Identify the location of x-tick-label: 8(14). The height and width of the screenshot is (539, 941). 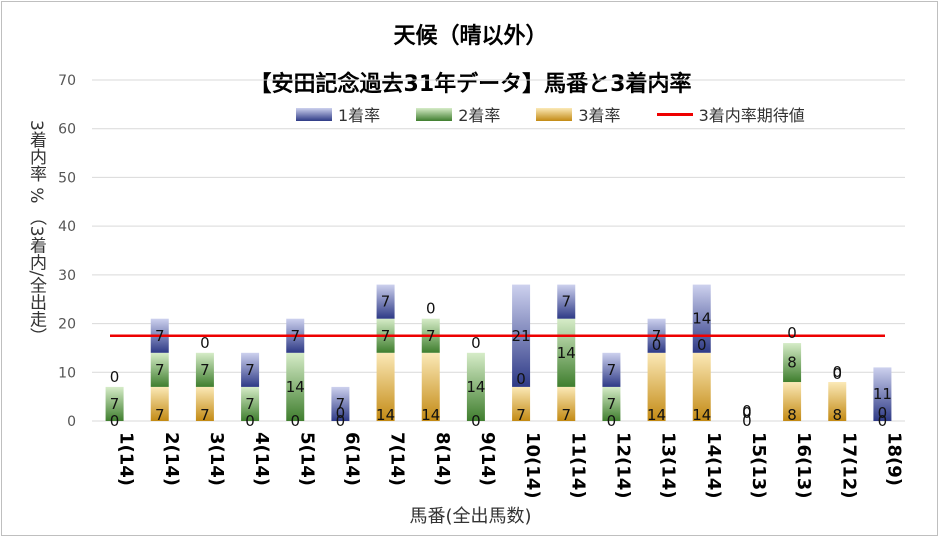
(442, 459).